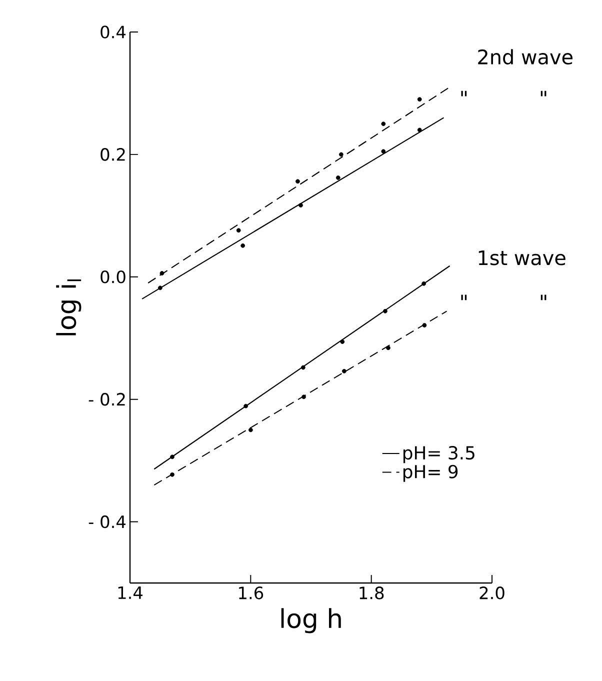 Image resolution: width=602 pixels, height=681 pixels. I want to click on y-tick-label: 0.0, so click(113, 277).